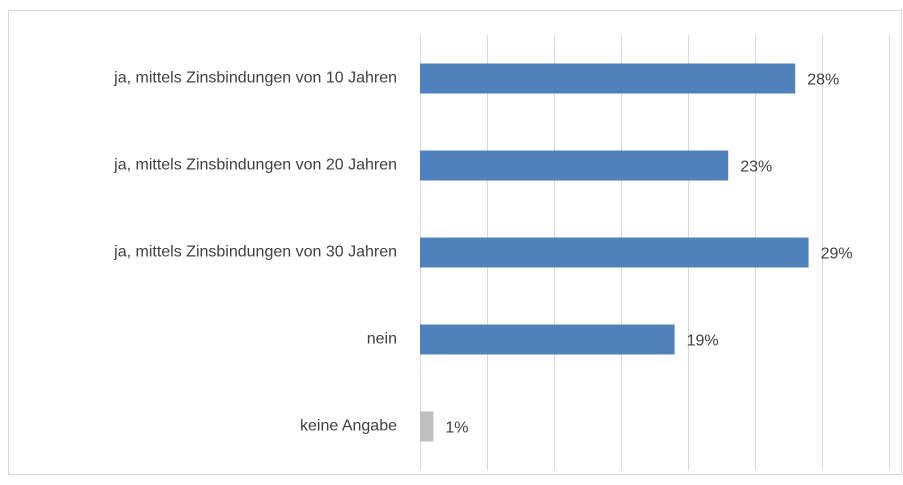  I want to click on y-tick-label: keine Angabe, so click(348, 426).